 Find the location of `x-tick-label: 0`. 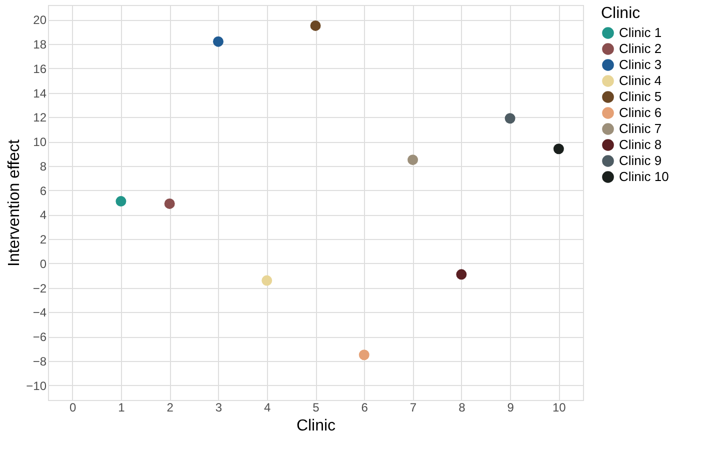

x-tick-label: 0 is located at coordinates (72, 407).